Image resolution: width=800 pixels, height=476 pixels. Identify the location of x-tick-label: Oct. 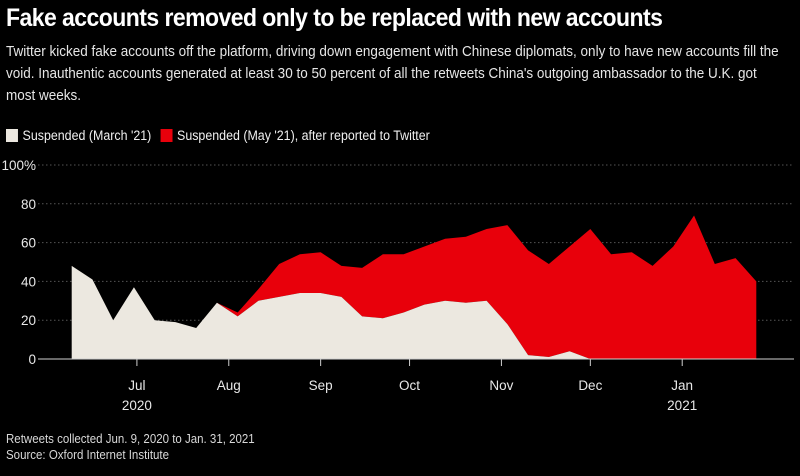
(409, 385).